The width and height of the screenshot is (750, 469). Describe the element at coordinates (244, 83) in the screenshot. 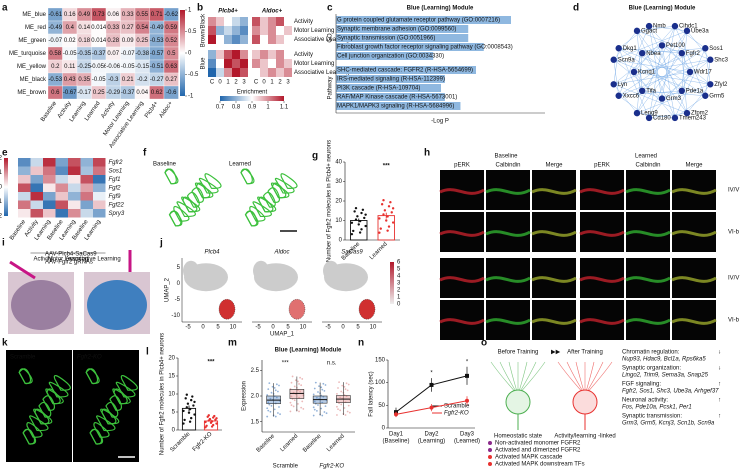

I see `x-label: 3` at that location.